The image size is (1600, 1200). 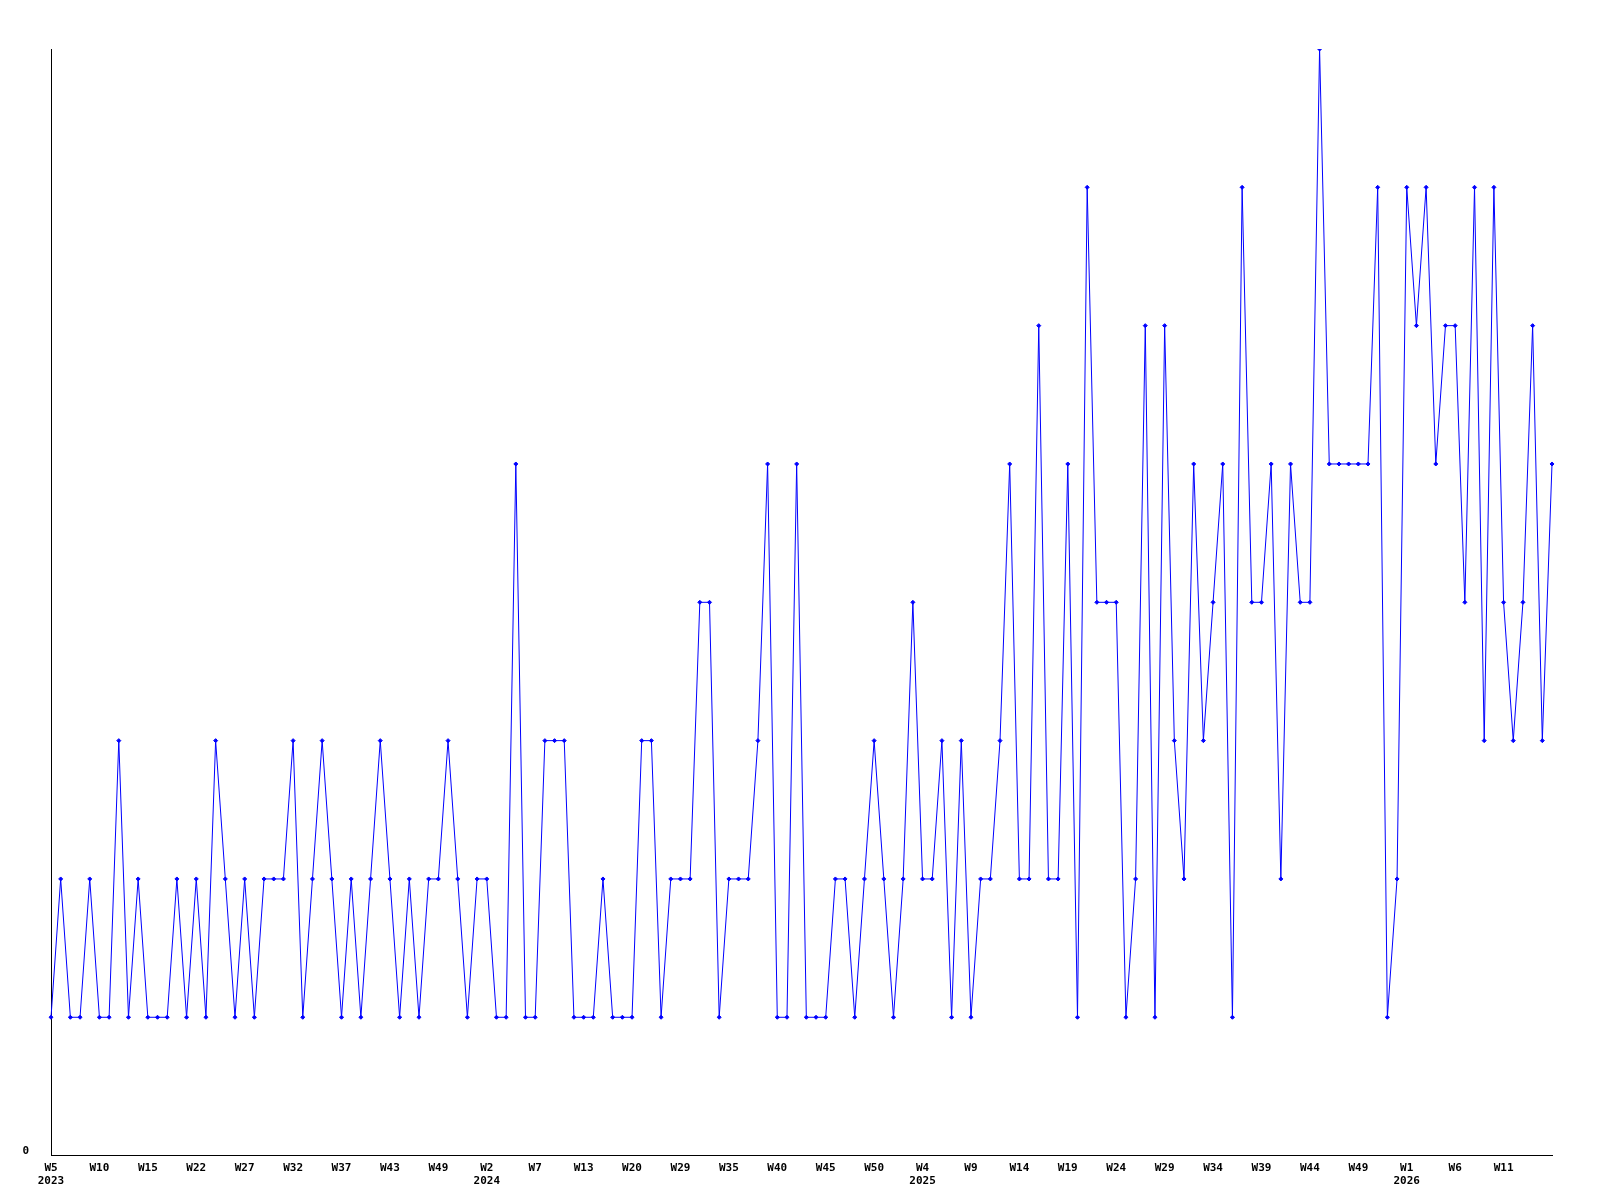 What do you see at coordinates (1213, 1168) in the screenshot?
I see `x-tick-label: W34` at bounding box center [1213, 1168].